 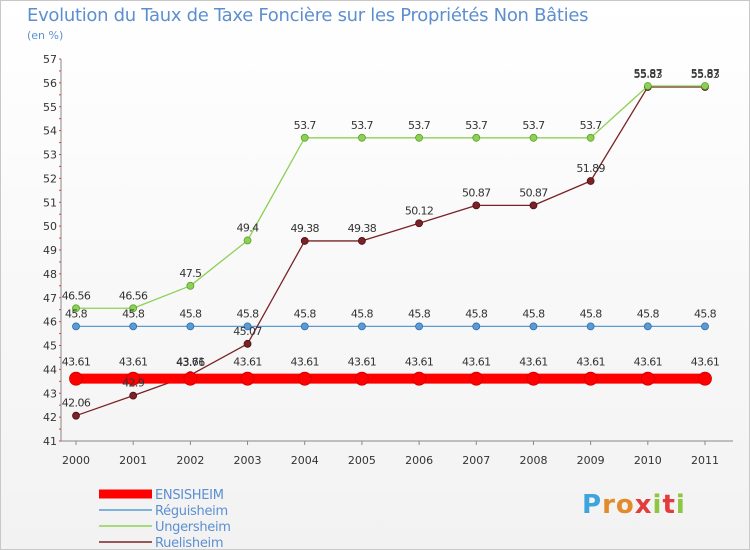 I want to click on data-label: 45.07, so click(x=247, y=331).